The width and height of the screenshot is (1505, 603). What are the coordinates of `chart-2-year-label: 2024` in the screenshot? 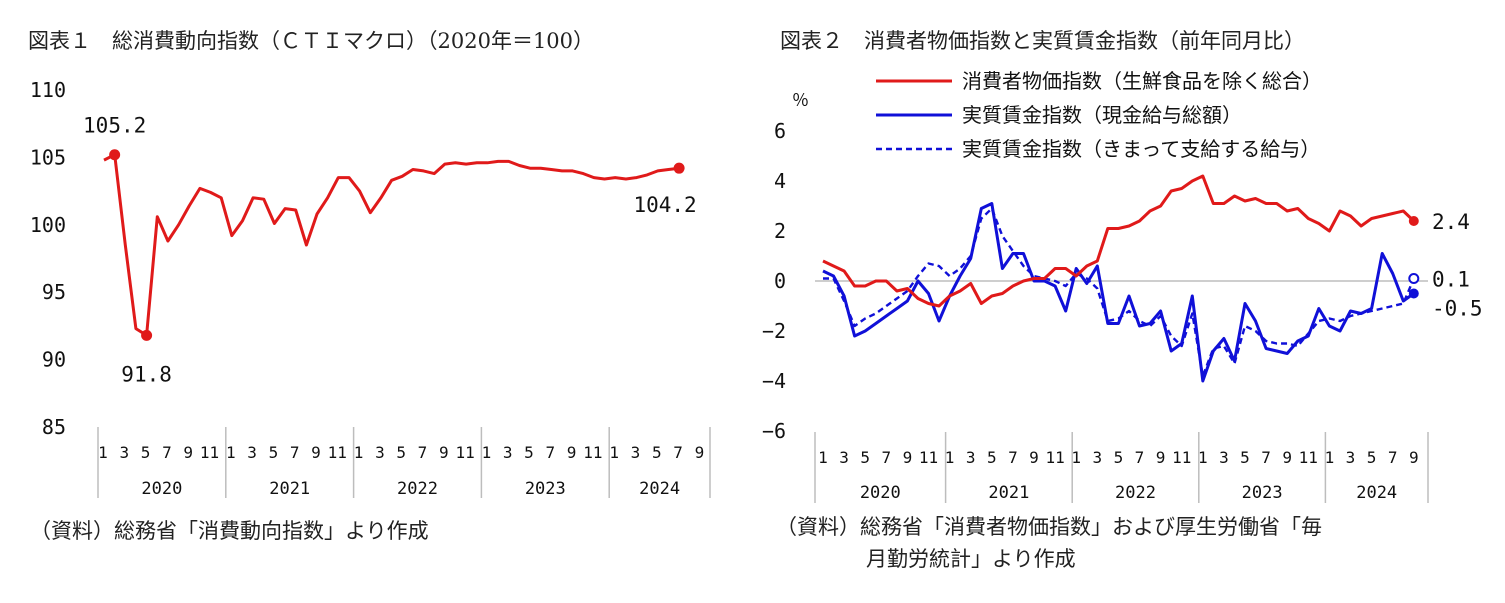 It's located at (1376, 493).